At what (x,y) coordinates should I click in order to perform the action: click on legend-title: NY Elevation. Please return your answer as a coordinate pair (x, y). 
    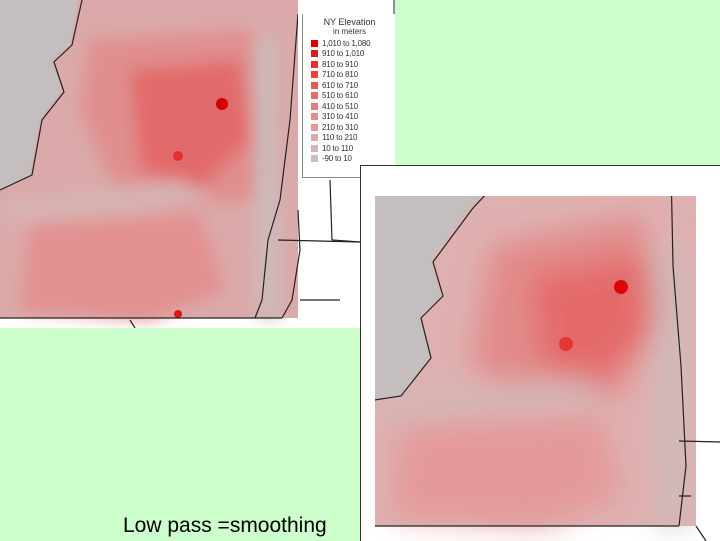
    Looking at the image, I should click on (349, 22).